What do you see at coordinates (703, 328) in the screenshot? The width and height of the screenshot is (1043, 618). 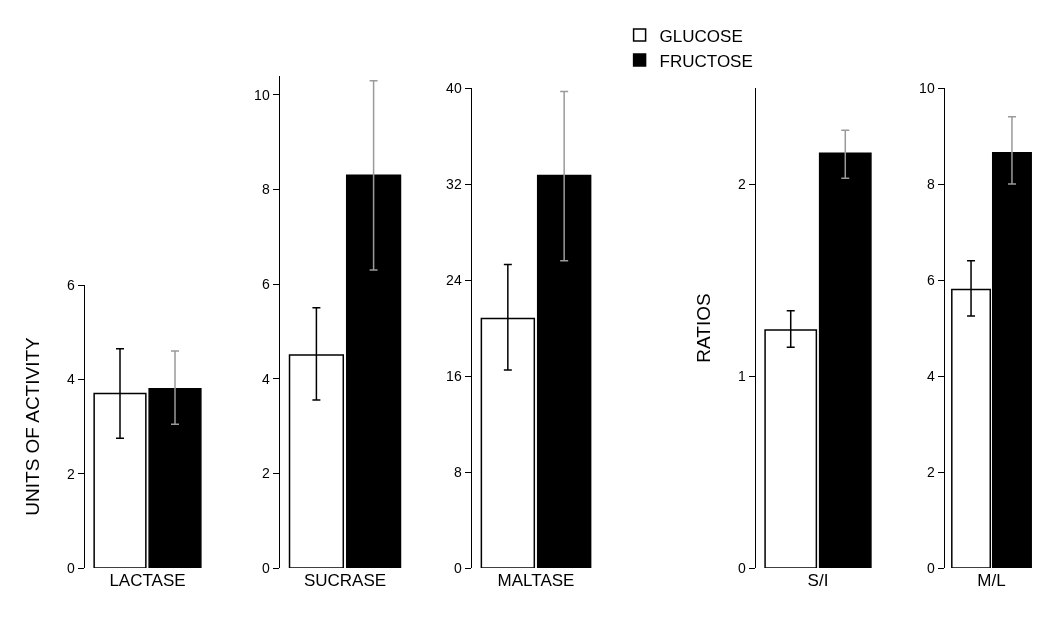 I see `y-axis-title: RATIOS` at bounding box center [703, 328].